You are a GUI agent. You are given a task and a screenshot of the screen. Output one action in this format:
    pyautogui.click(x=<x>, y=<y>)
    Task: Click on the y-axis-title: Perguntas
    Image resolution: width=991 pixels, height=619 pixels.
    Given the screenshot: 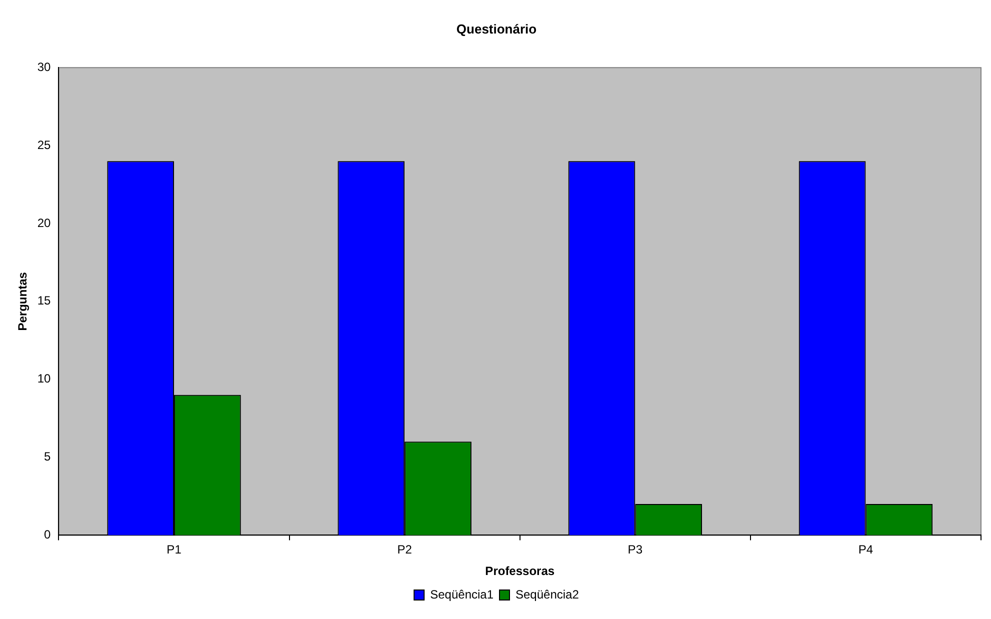 What is the action you would take?
    pyautogui.click(x=23, y=301)
    